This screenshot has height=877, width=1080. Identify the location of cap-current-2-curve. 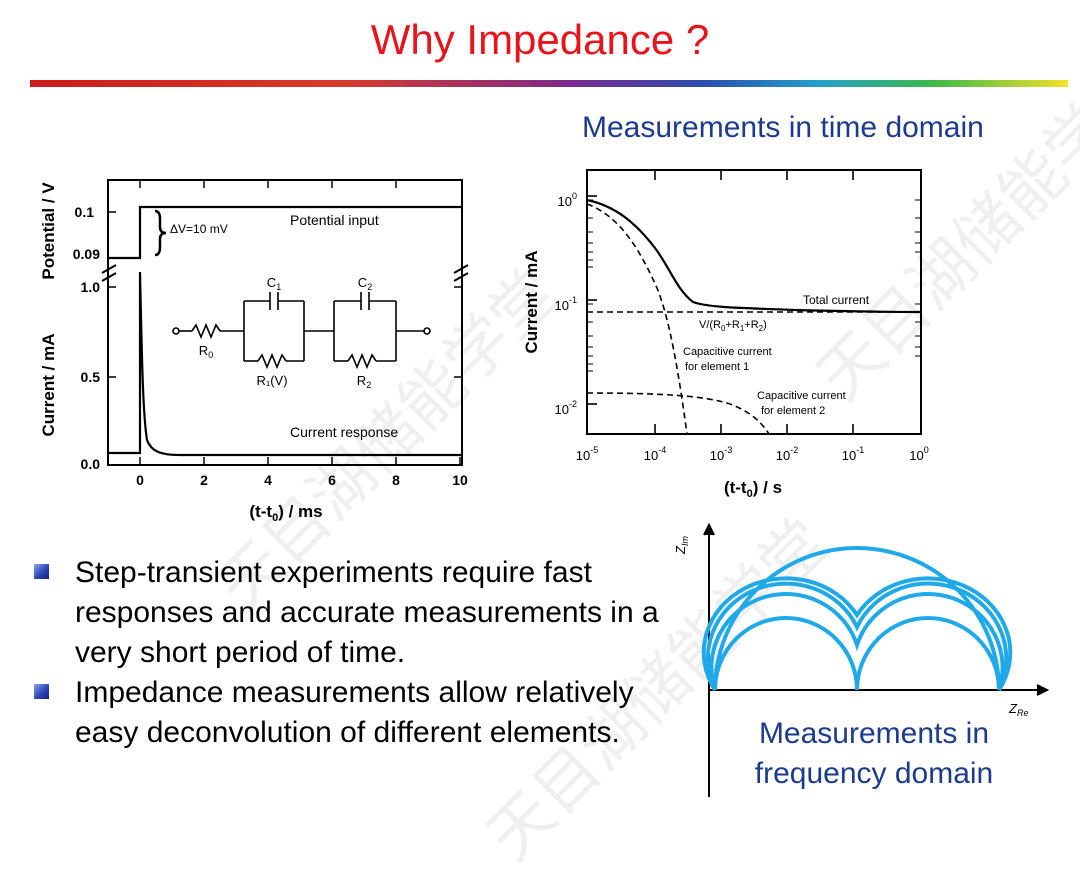
(678, 413).